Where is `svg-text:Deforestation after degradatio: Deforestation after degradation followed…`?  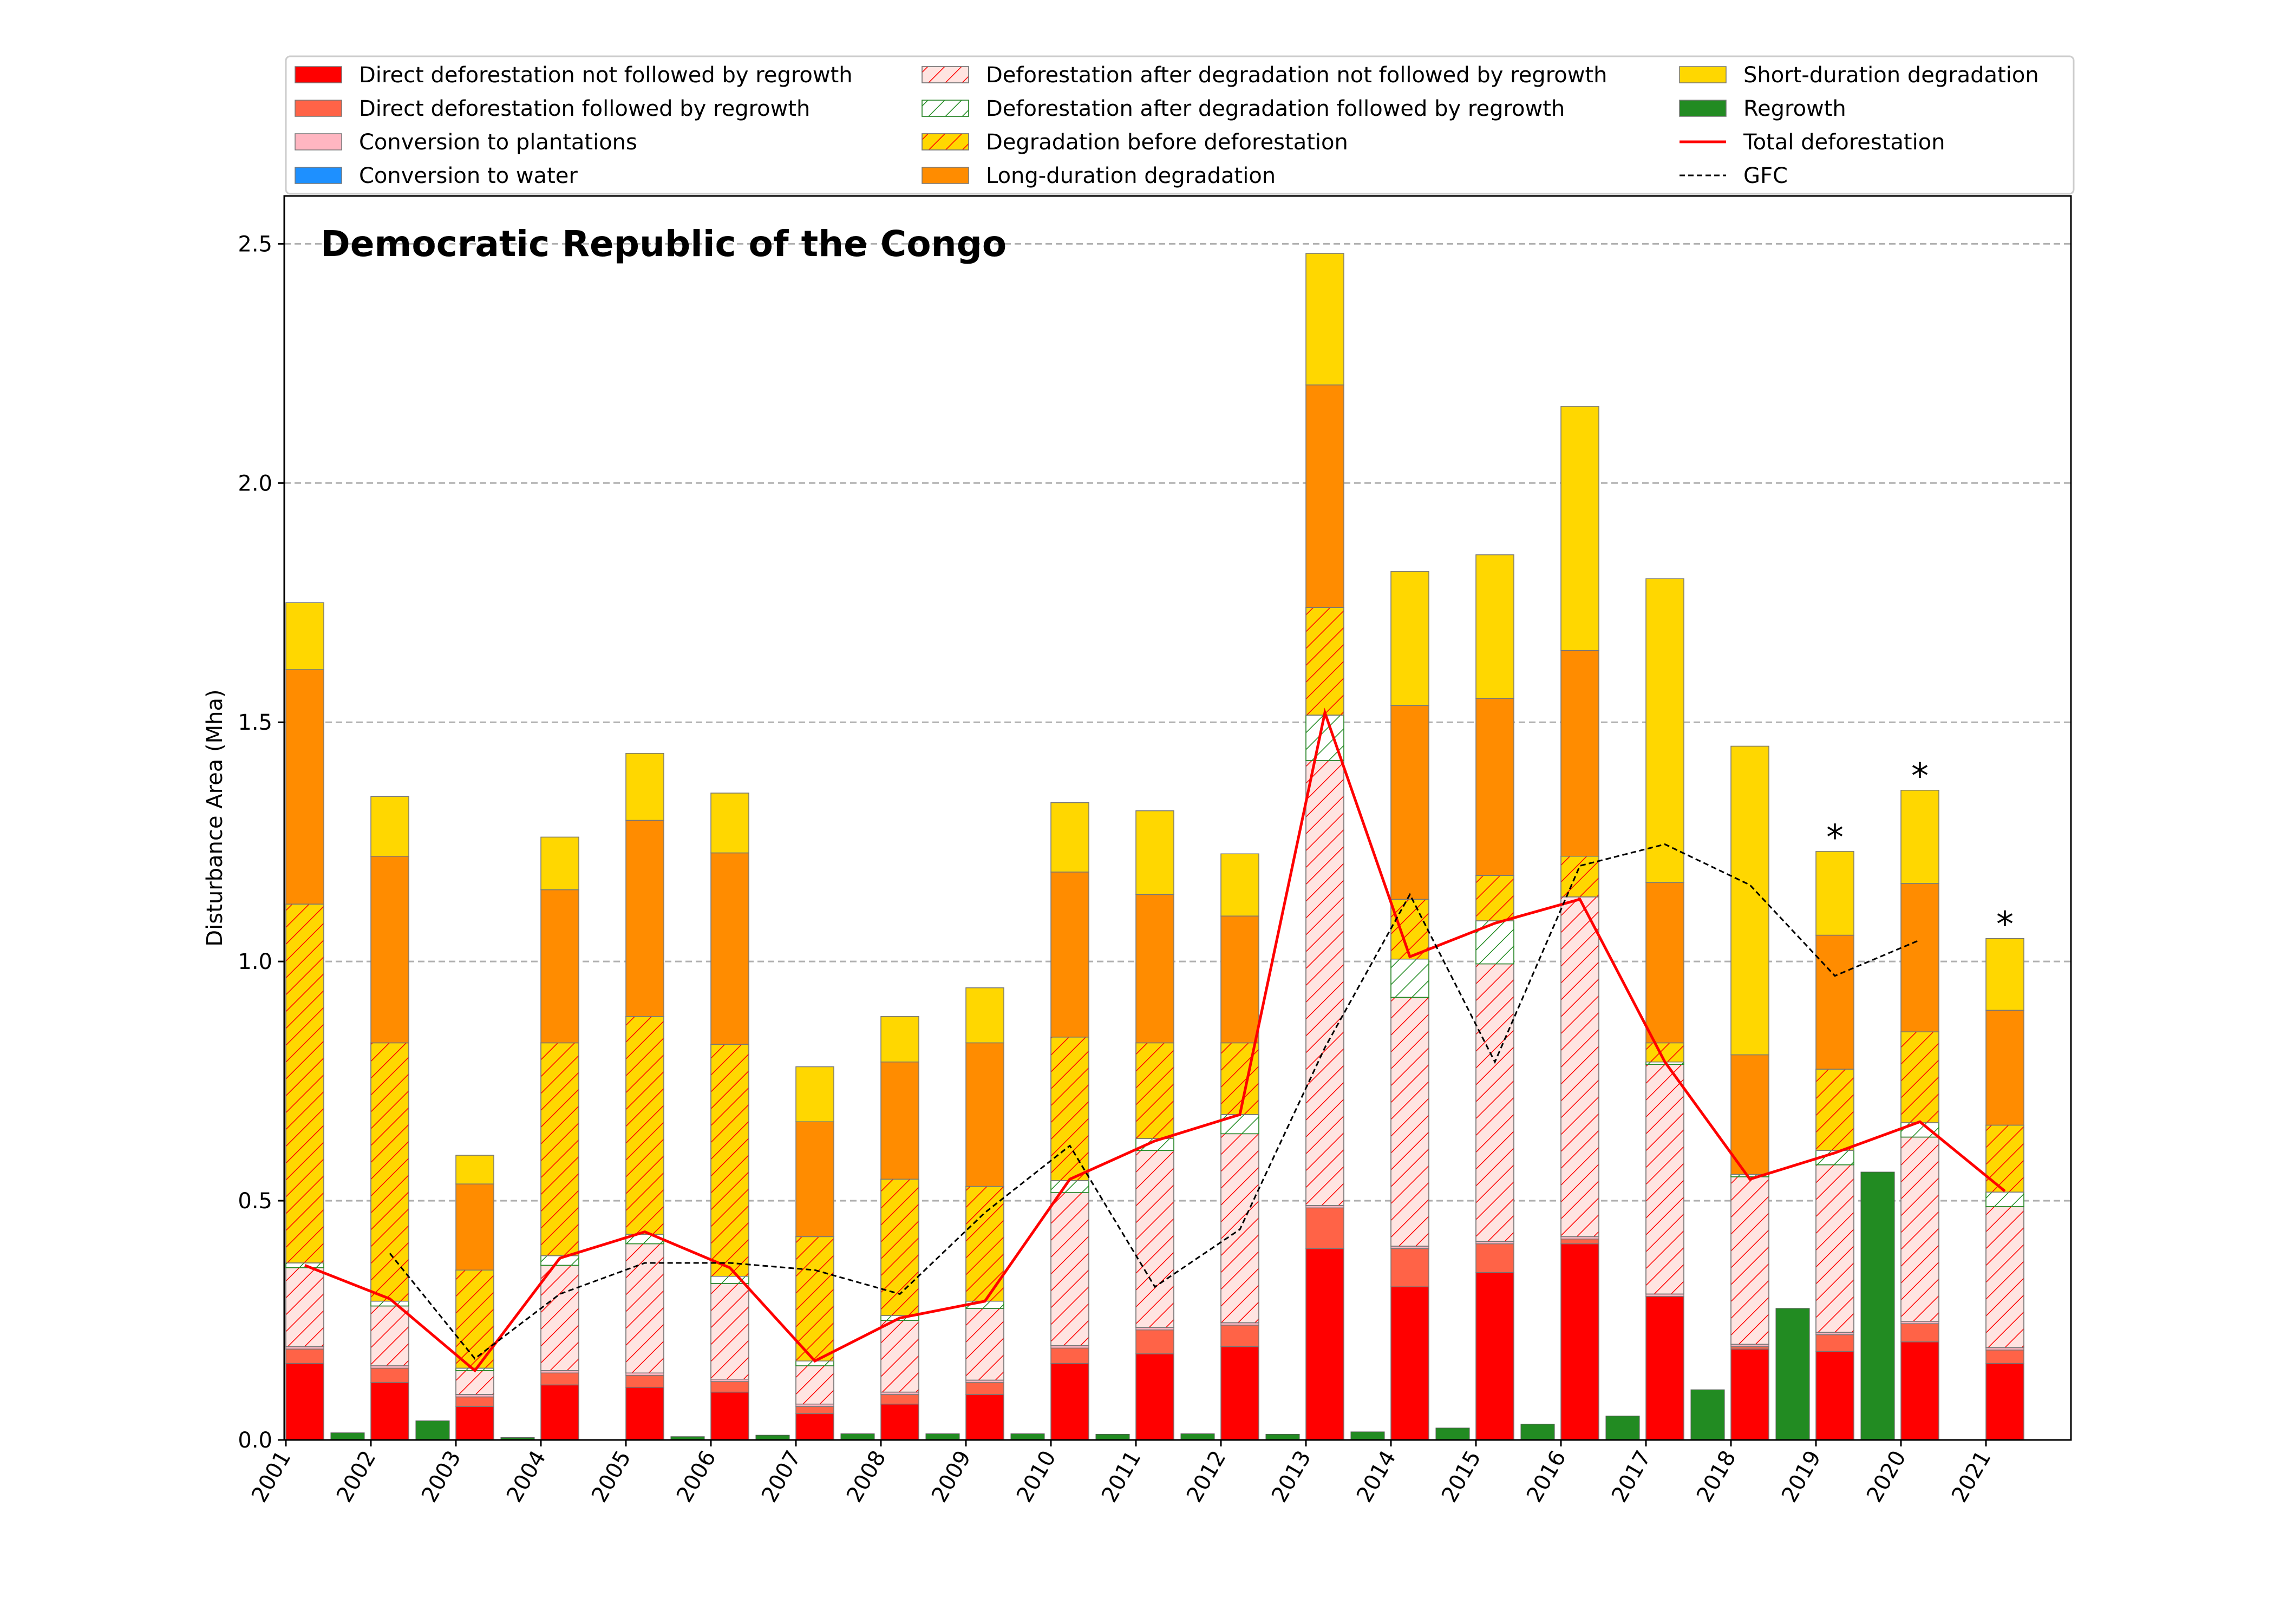
svg-text:Deforestation after degradatio: Deforestation after degradation followed… is located at coordinates (1276, 108).